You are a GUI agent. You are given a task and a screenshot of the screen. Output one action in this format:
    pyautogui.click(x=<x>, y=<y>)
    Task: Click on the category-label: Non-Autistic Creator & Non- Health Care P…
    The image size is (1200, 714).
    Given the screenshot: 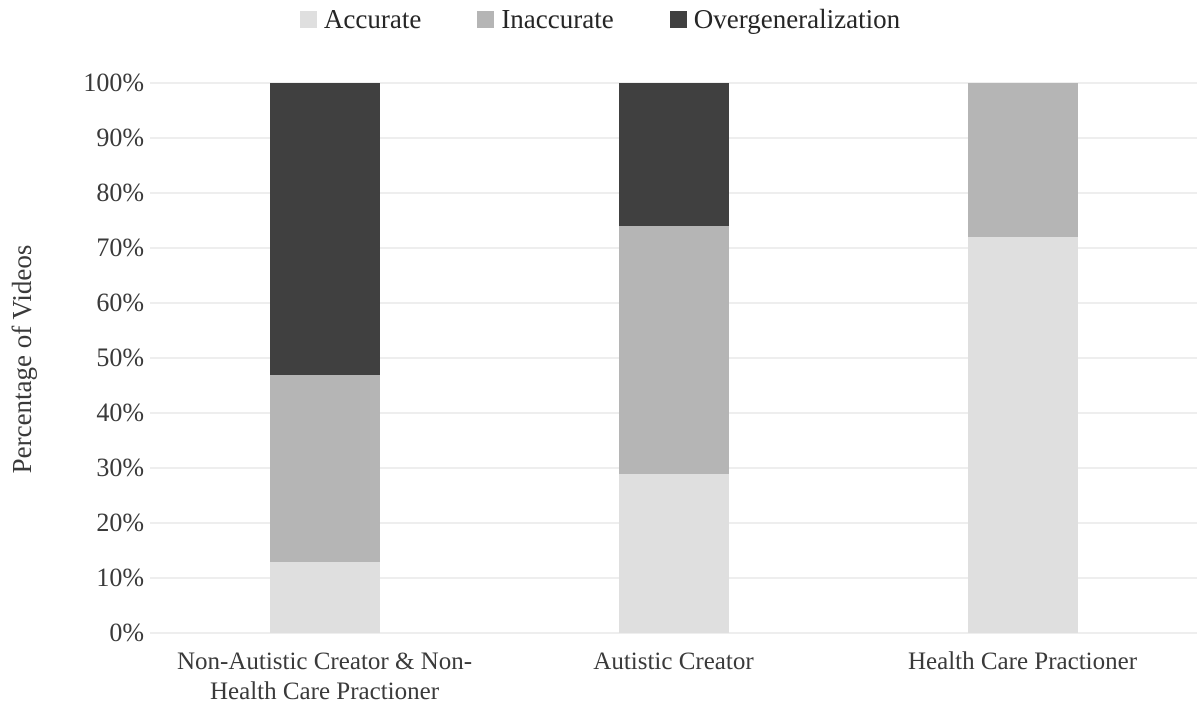 What is the action you would take?
    pyautogui.click(x=324, y=676)
    